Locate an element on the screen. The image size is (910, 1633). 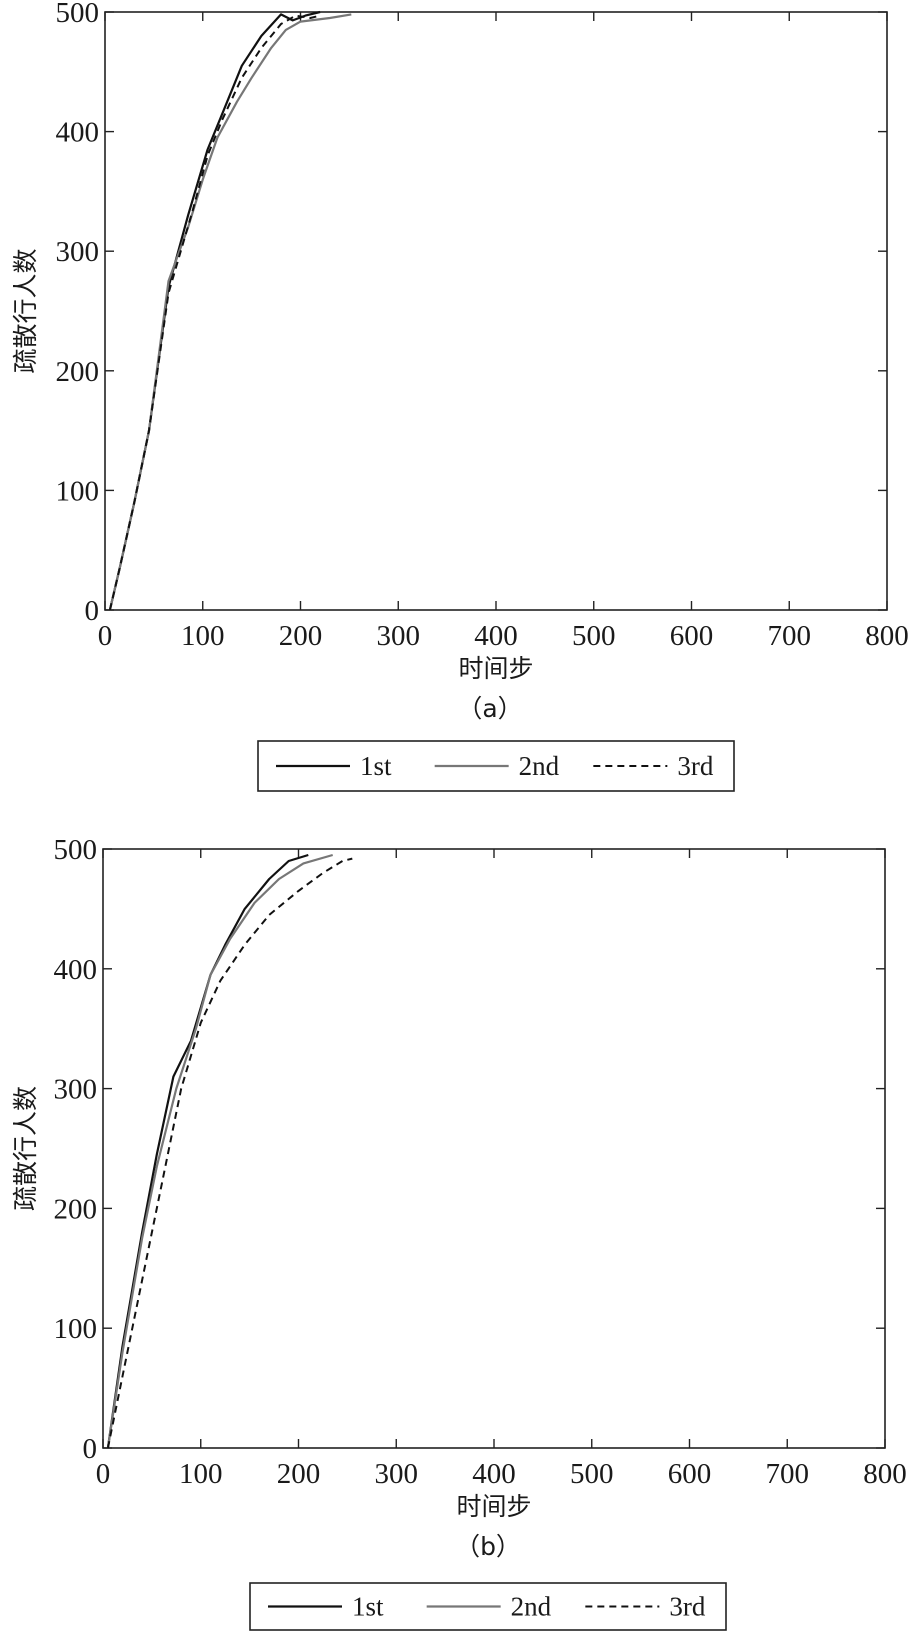
series-line-2nd is located at coordinates (220, 1151).